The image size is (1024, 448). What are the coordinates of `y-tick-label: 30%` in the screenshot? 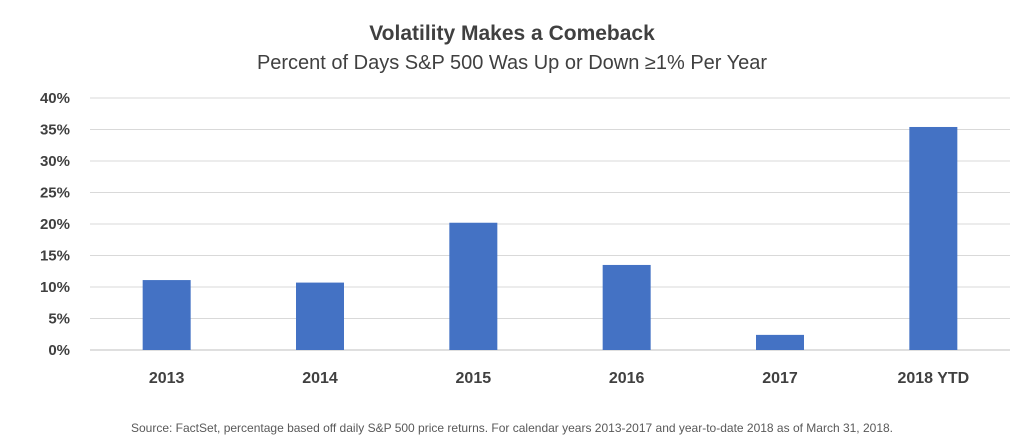 It's located at (55, 161).